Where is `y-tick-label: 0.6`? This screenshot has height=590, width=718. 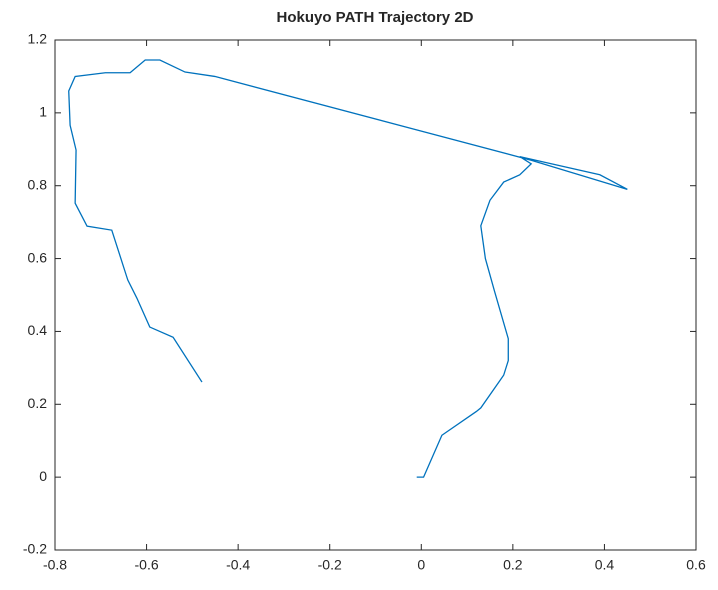
y-tick-label: 0.6 is located at coordinates (38, 257).